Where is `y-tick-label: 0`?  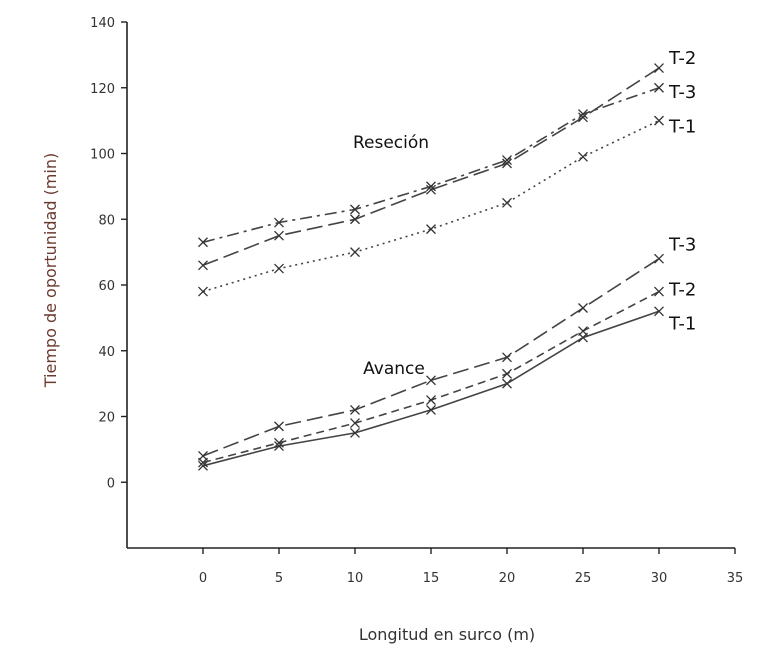
y-tick-label: 0 is located at coordinates (111, 483).